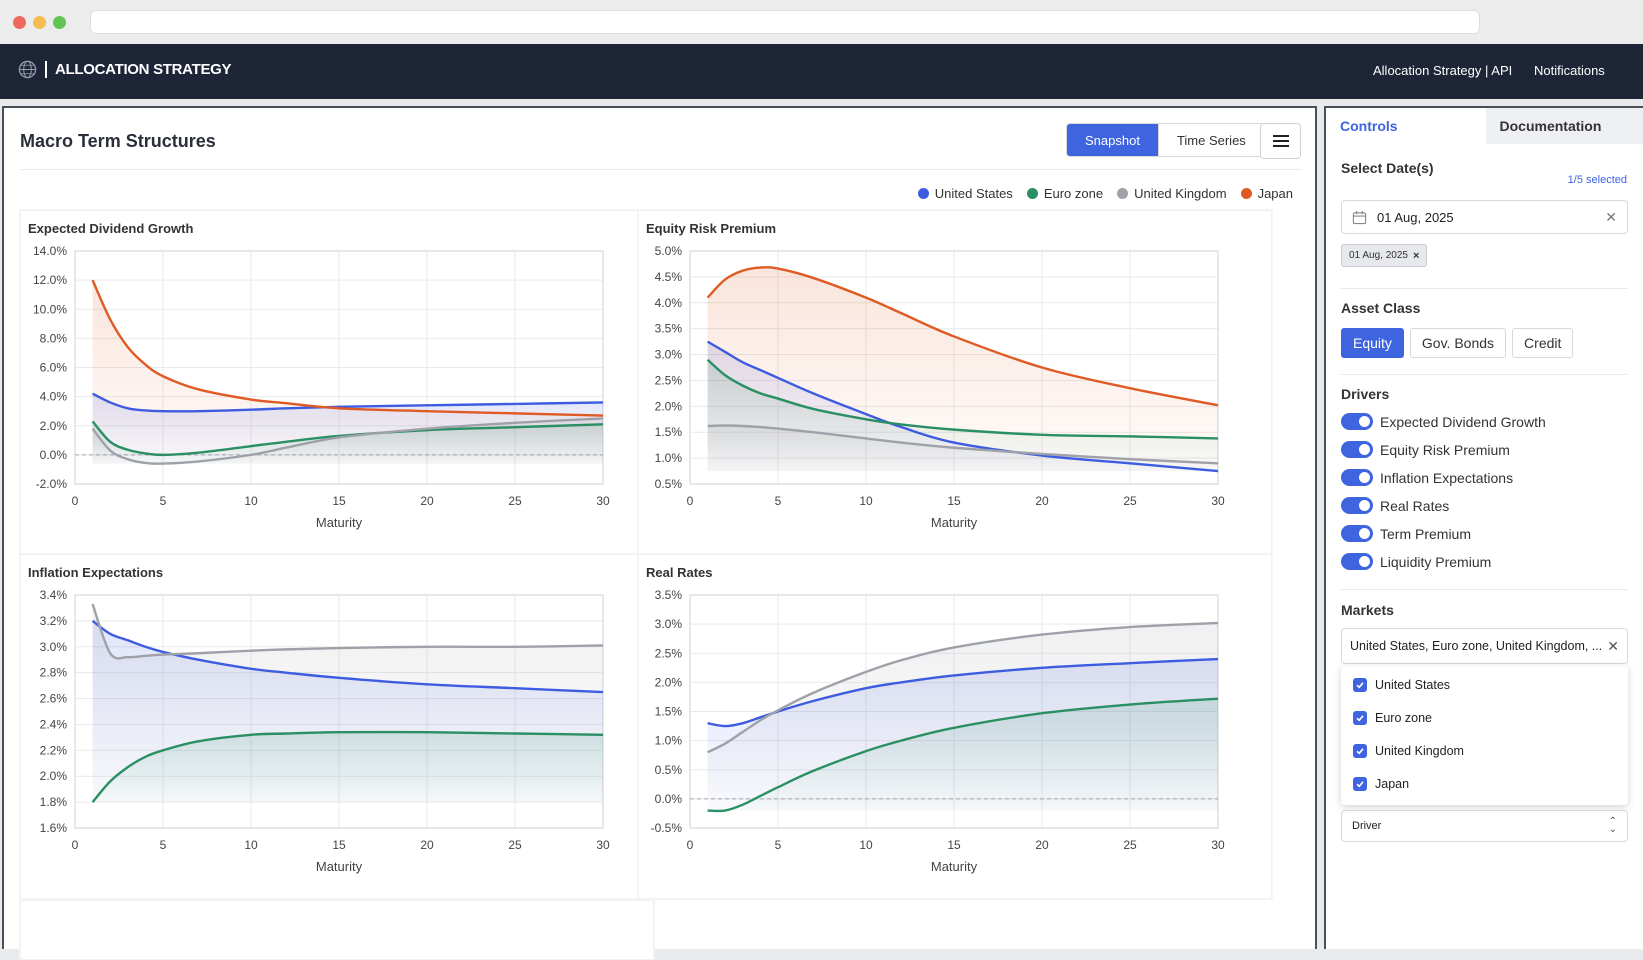  Describe the element at coordinates (1569, 70) in the screenshot. I see `nav-link-notifications: Notifications` at that location.